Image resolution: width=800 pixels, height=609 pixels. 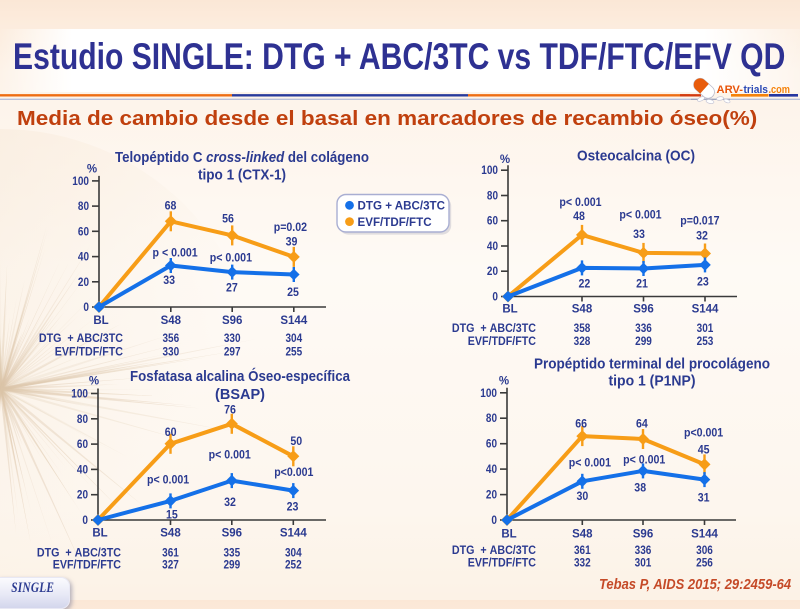 I want to click on svg-text: 255, so click(x=293, y=353).